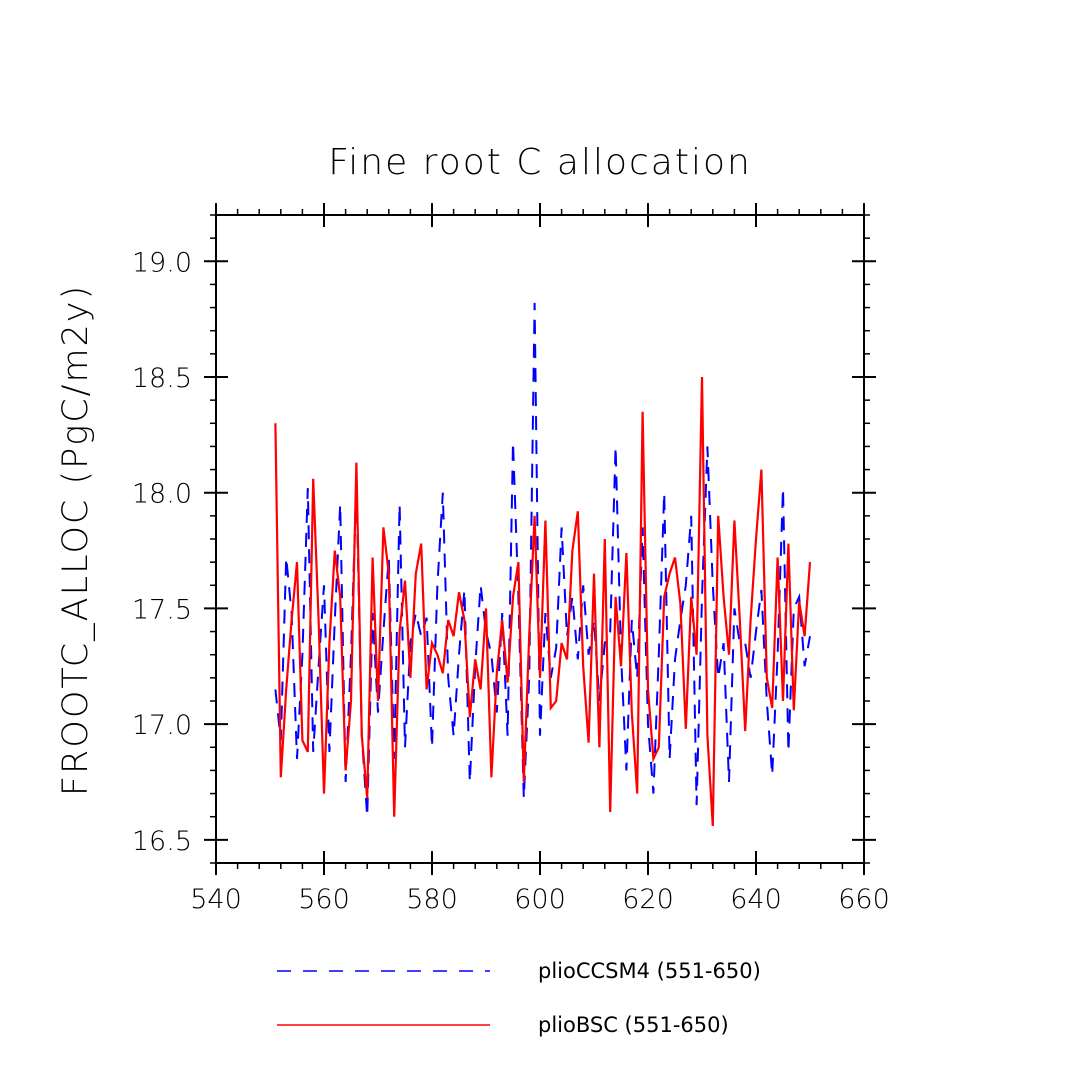 The image size is (1080, 1080). I want to click on x-tick-label: 600, so click(540, 899).